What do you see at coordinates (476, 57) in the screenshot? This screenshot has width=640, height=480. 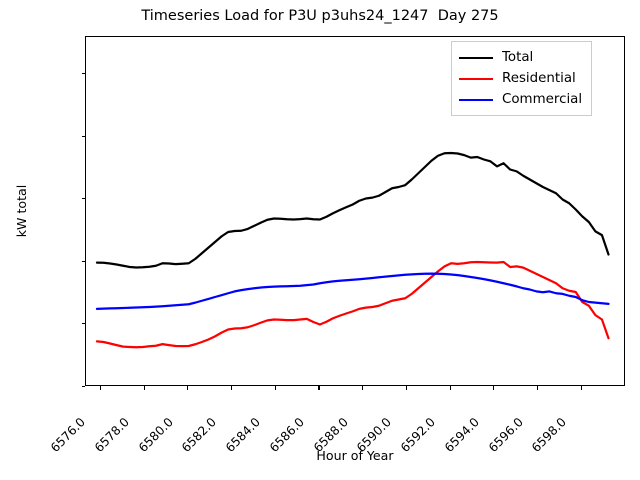 I see `legend-swatch-total` at bounding box center [476, 57].